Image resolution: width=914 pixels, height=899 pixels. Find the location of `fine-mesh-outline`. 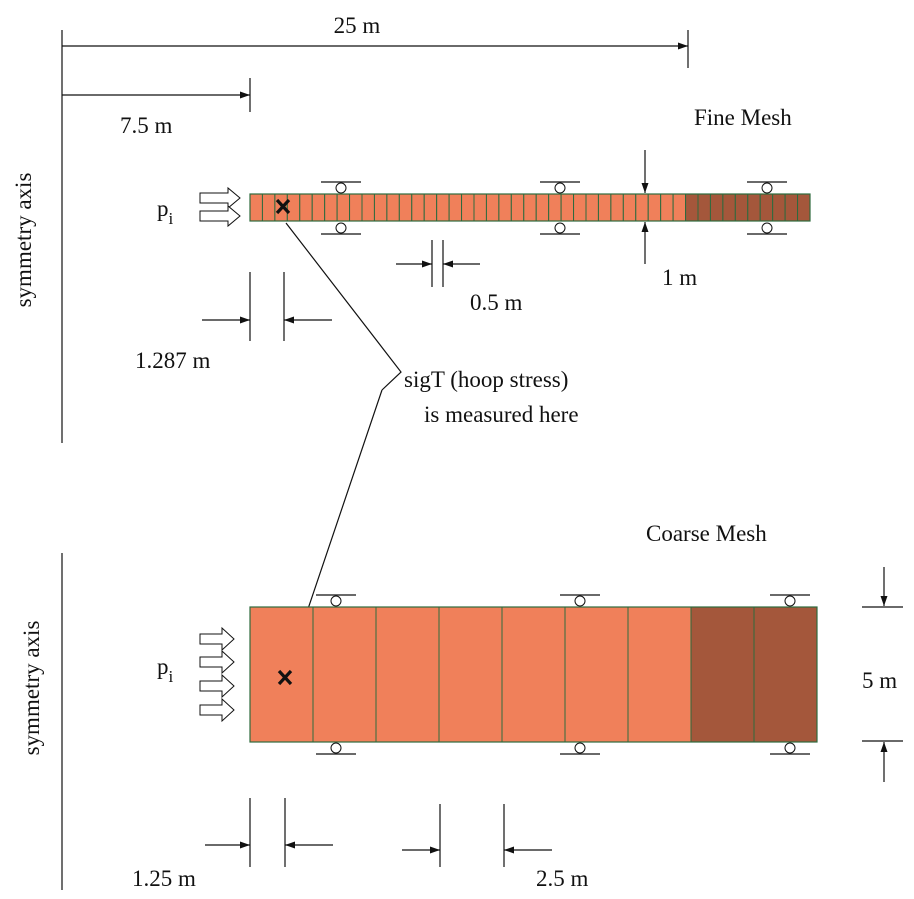

fine-mesh-outline is located at coordinates (530, 207).